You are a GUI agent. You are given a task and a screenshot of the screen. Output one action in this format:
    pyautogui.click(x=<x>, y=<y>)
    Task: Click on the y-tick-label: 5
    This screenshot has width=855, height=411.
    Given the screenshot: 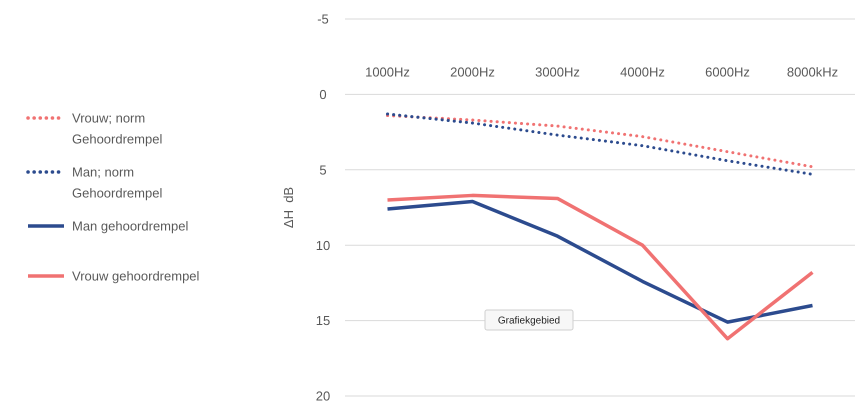 What is the action you would take?
    pyautogui.click(x=323, y=170)
    